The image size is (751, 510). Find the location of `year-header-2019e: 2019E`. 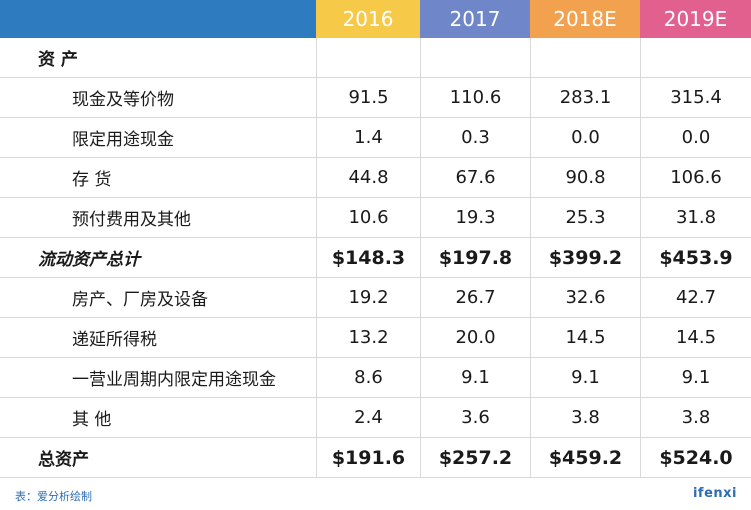

year-header-2019e: 2019E is located at coordinates (695, 19).